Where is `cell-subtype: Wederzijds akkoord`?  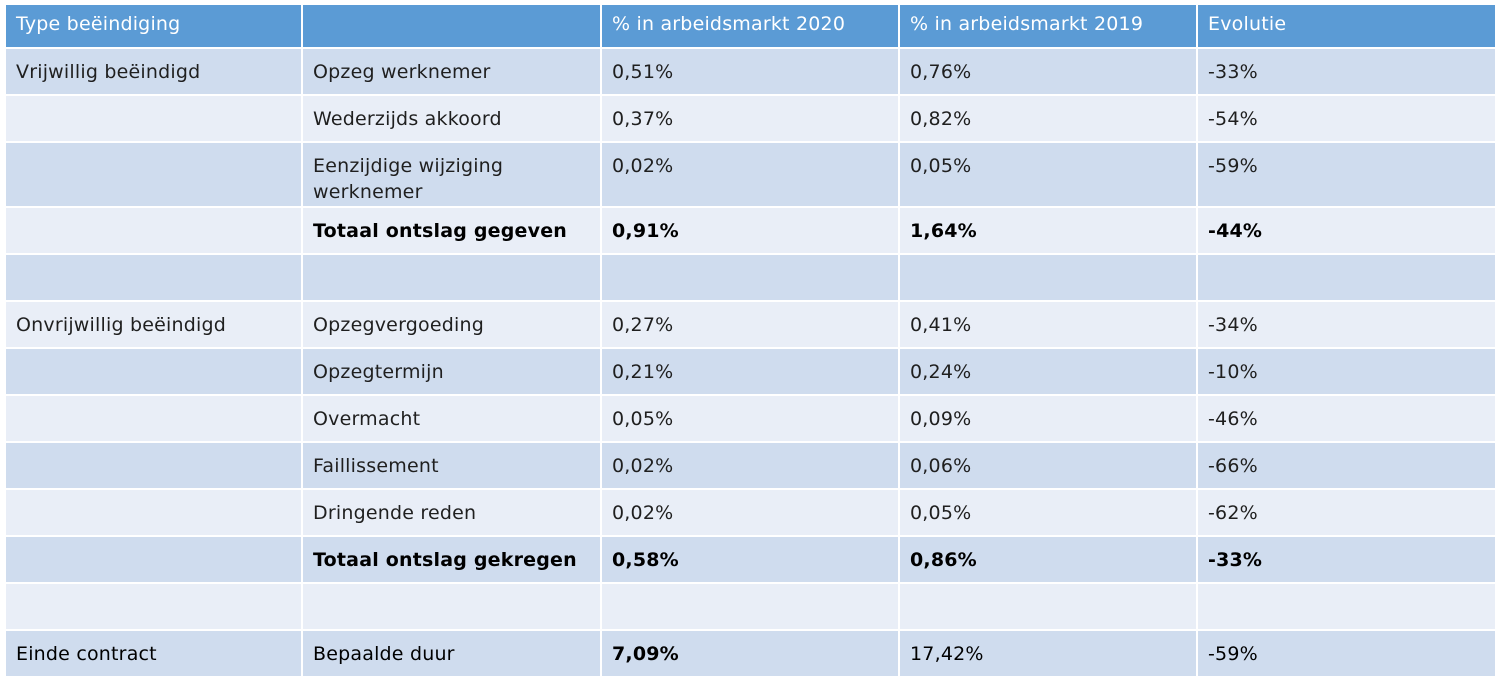
cell-subtype: Wederzijds akkoord is located at coordinates (451, 118).